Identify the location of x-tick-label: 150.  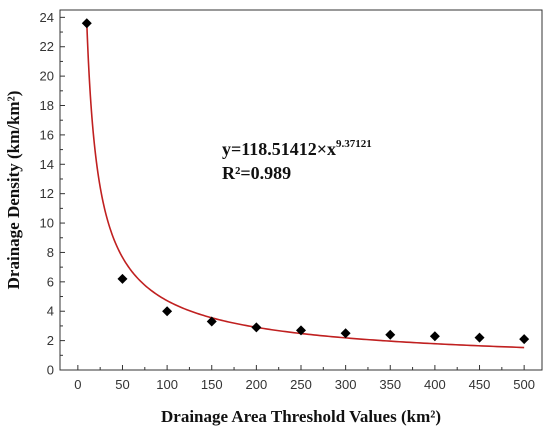
(212, 384).